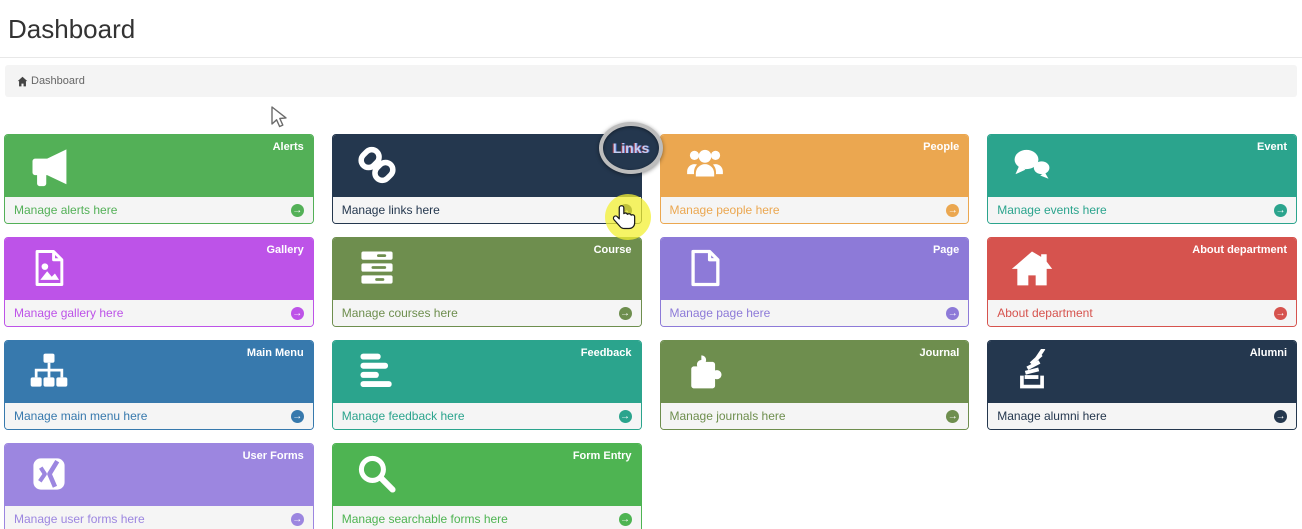  What do you see at coordinates (1052, 416) in the screenshot?
I see `tile-footer-text: Manage alumni here` at bounding box center [1052, 416].